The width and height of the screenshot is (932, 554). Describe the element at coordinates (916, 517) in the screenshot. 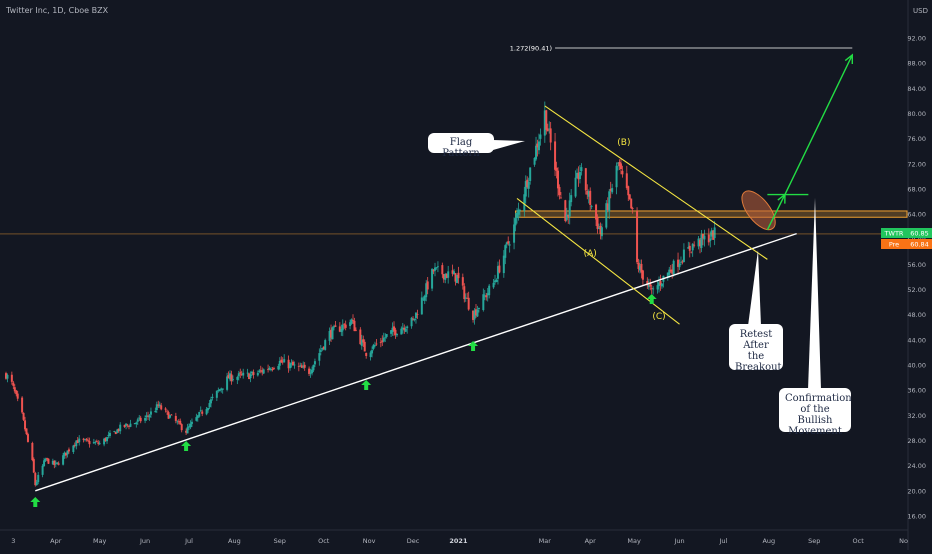

I see `price-tick-label: 16.00` at that location.